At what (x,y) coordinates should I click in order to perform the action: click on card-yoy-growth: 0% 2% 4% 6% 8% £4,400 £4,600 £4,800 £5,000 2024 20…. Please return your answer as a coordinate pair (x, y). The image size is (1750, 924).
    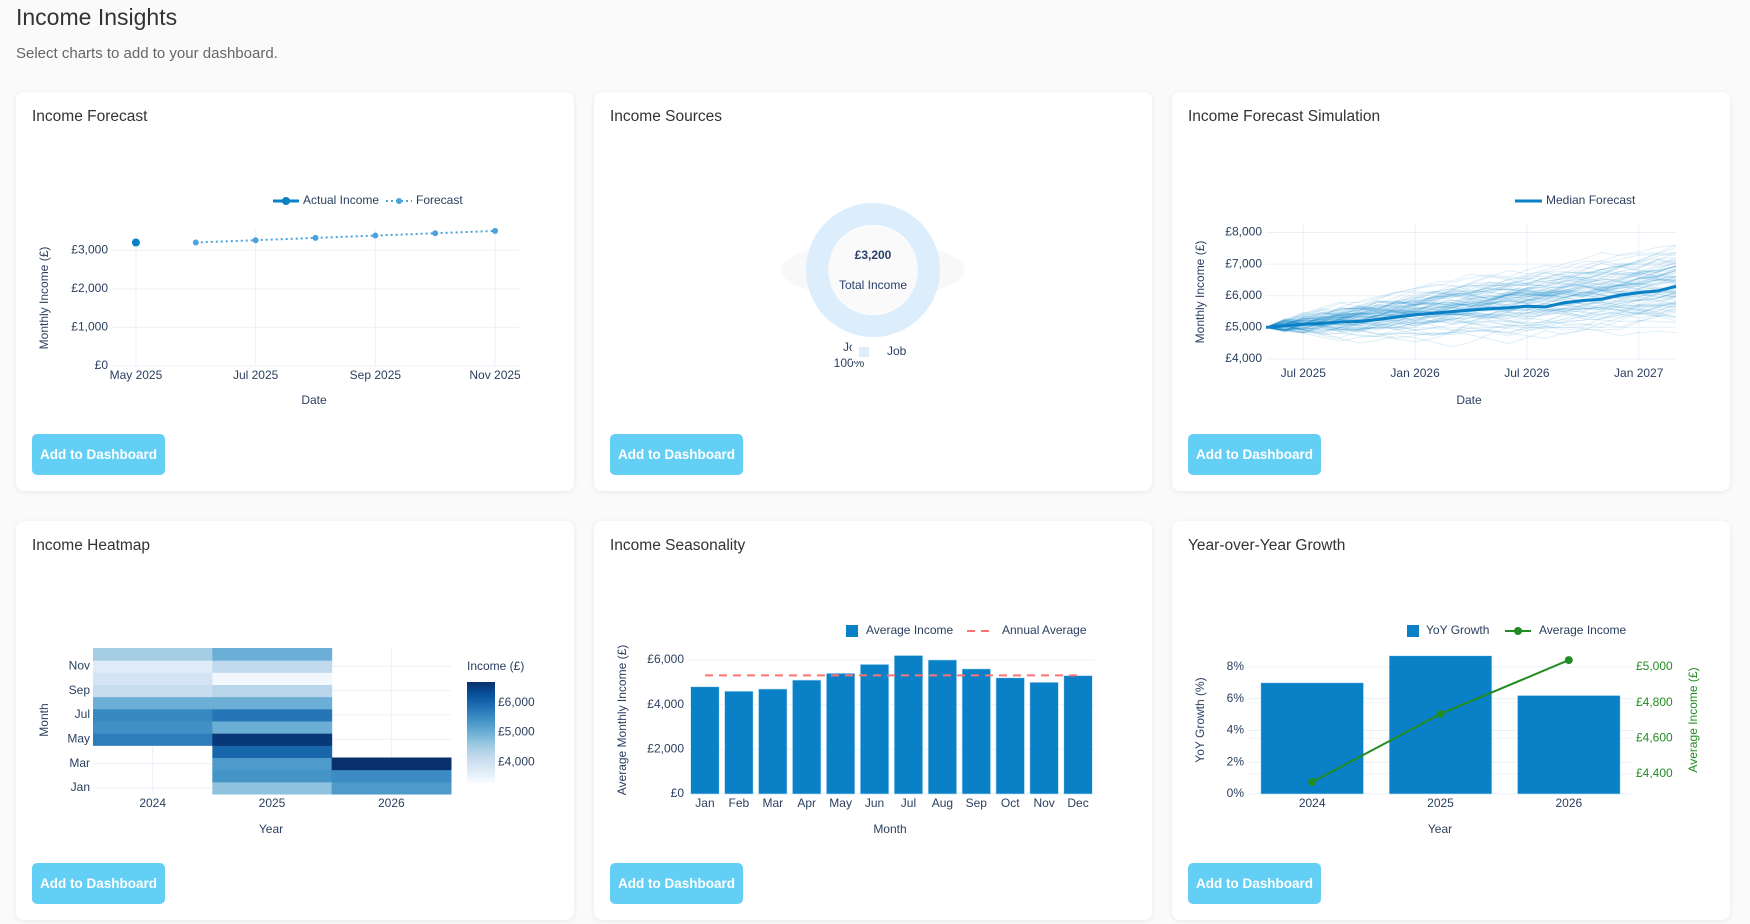
    Looking at the image, I should click on (1451, 720).